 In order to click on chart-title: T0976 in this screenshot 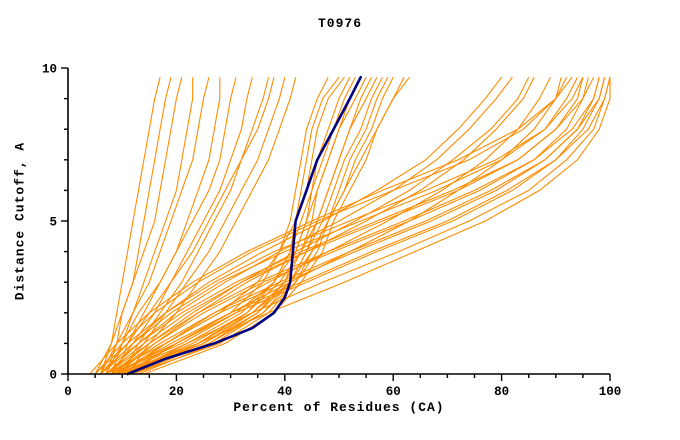, I will do `click(339, 23)`.